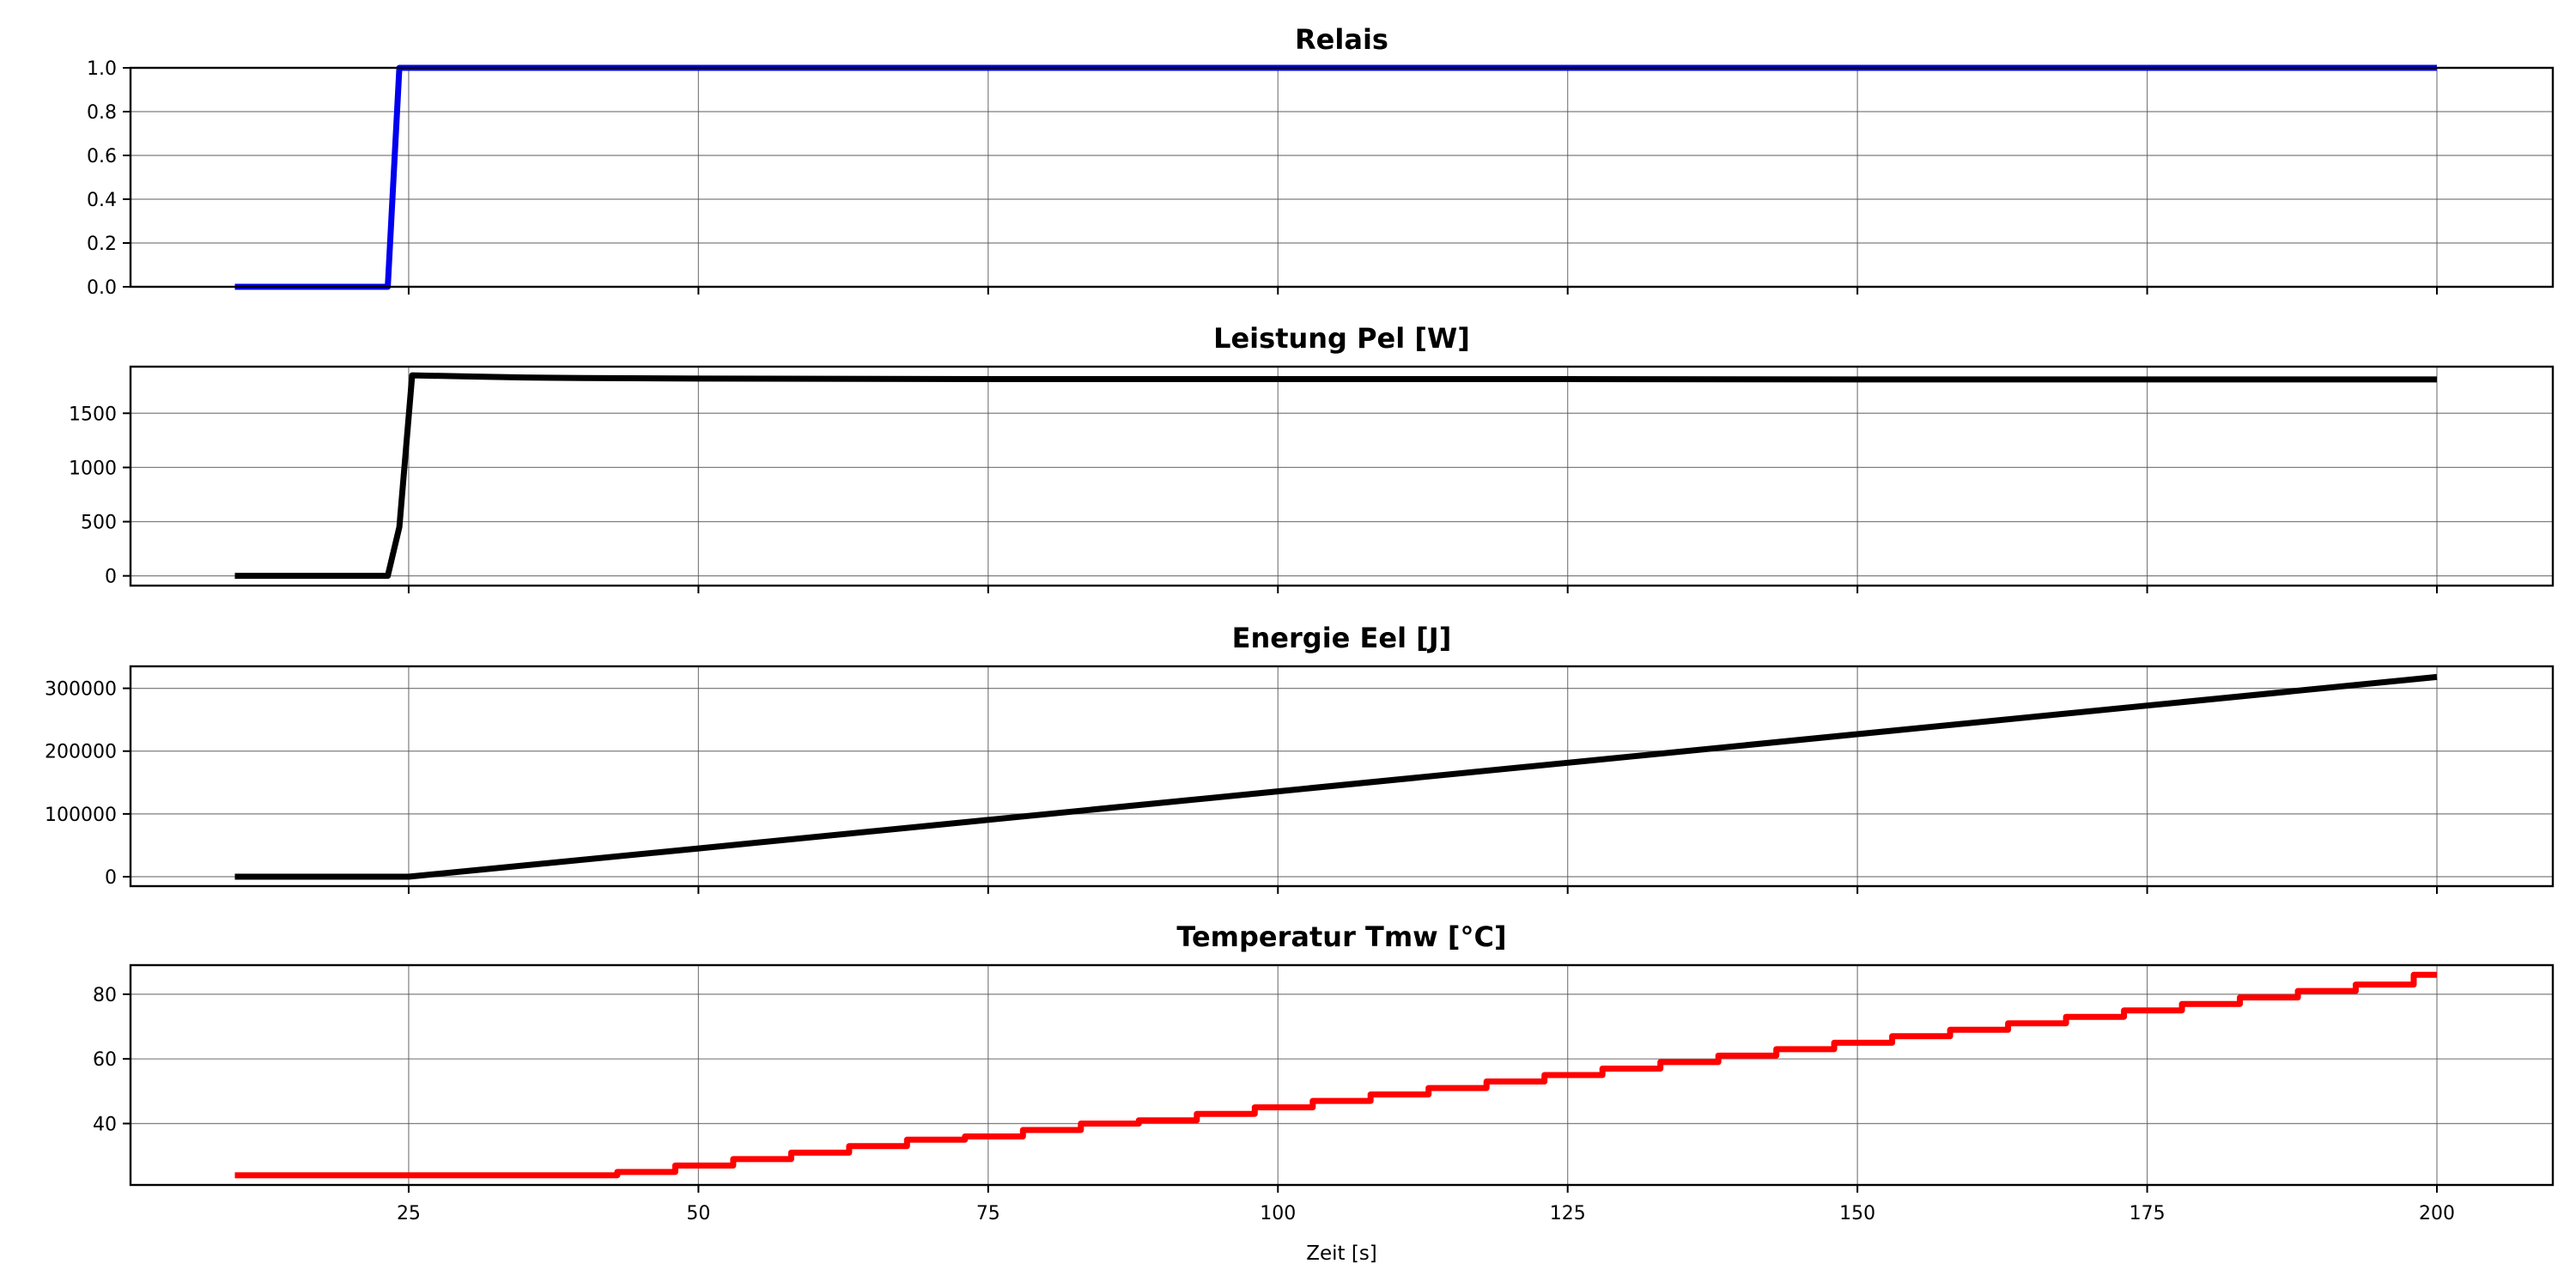  Describe the element at coordinates (1278, 1213) in the screenshot. I see `x-tick-label: 100` at that location.